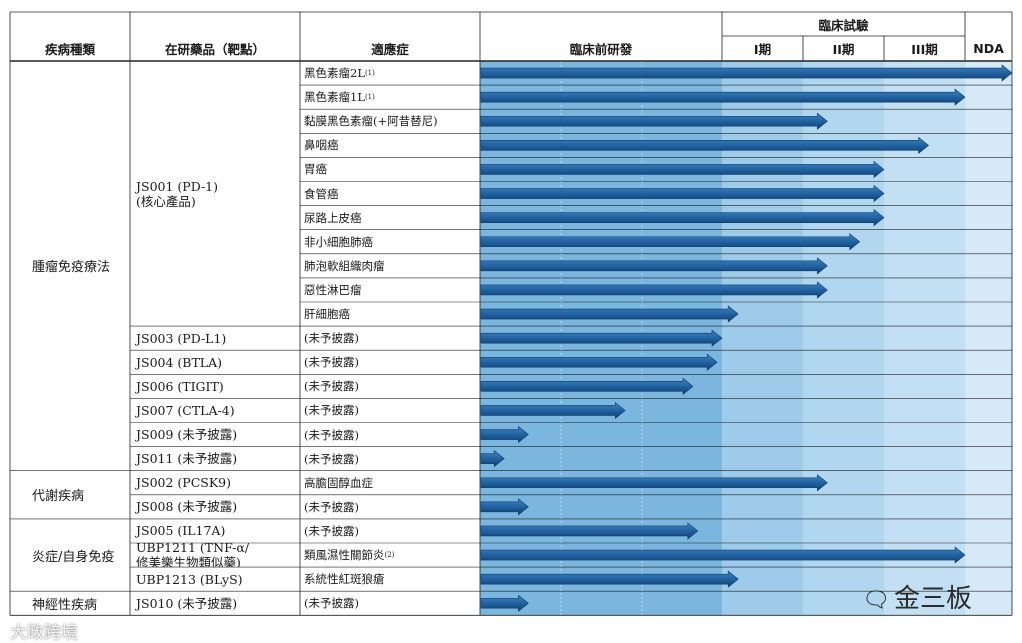  What do you see at coordinates (193, 549) in the screenshot?
I see `drug-label-line: UBP1211 (TNF-α/` at bounding box center [193, 549].